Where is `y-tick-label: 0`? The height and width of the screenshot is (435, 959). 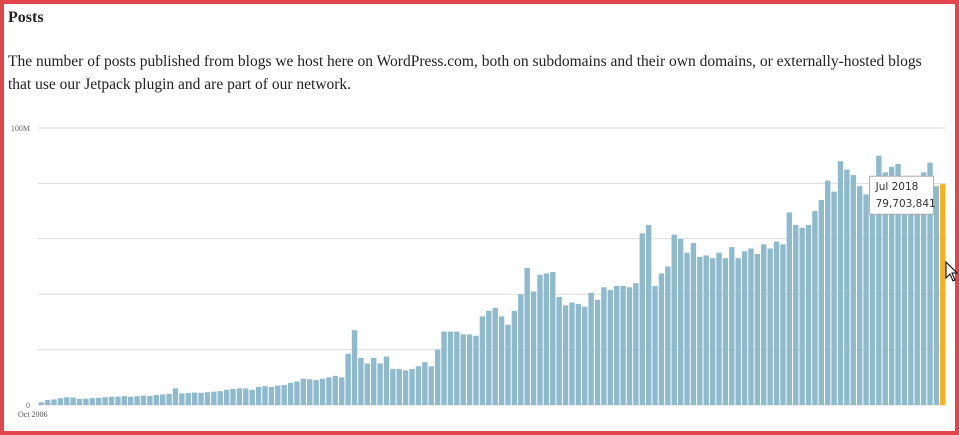
y-tick-label: 0 is located at coordinates (28, 405).